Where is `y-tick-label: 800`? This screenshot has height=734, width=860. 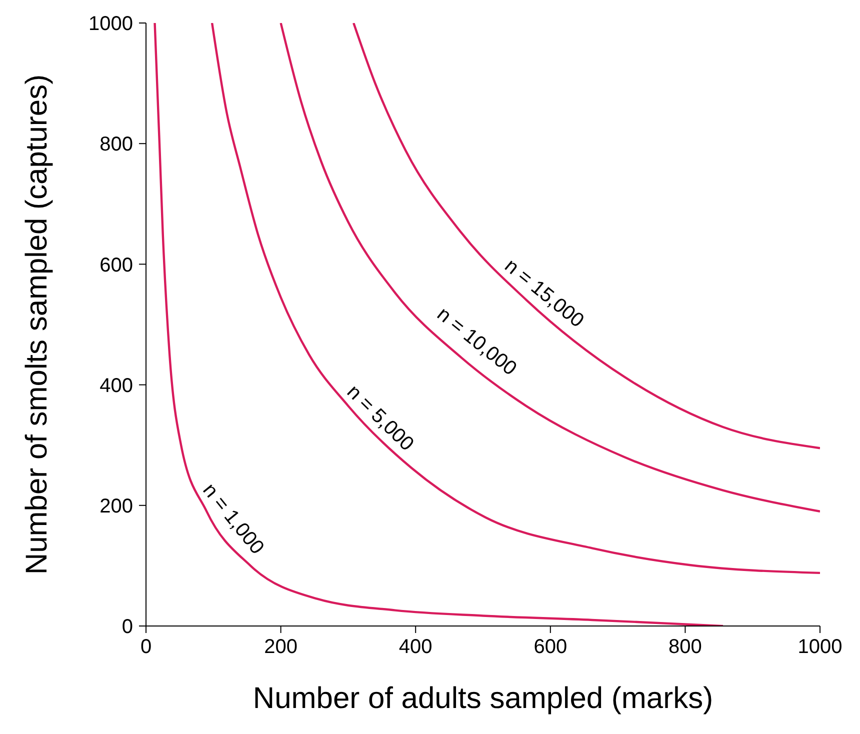 y-tick-label: 800 is located at coordinates (116, 145).